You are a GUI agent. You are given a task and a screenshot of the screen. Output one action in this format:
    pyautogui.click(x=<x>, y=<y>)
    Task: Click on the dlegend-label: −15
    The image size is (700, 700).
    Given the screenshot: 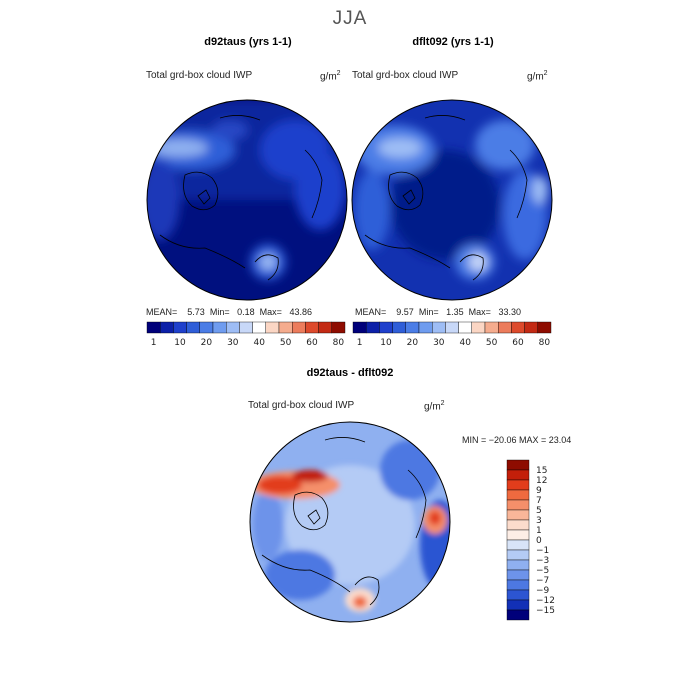 What is the action you would take?
    pyautogui.click(x=545, y=611)
    